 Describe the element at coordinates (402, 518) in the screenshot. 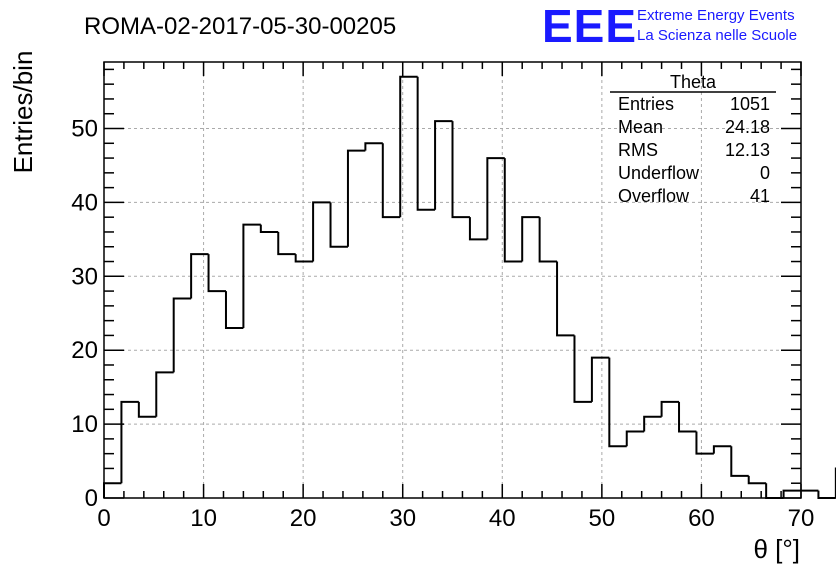

I see `x-tick-label: 30` at that location.